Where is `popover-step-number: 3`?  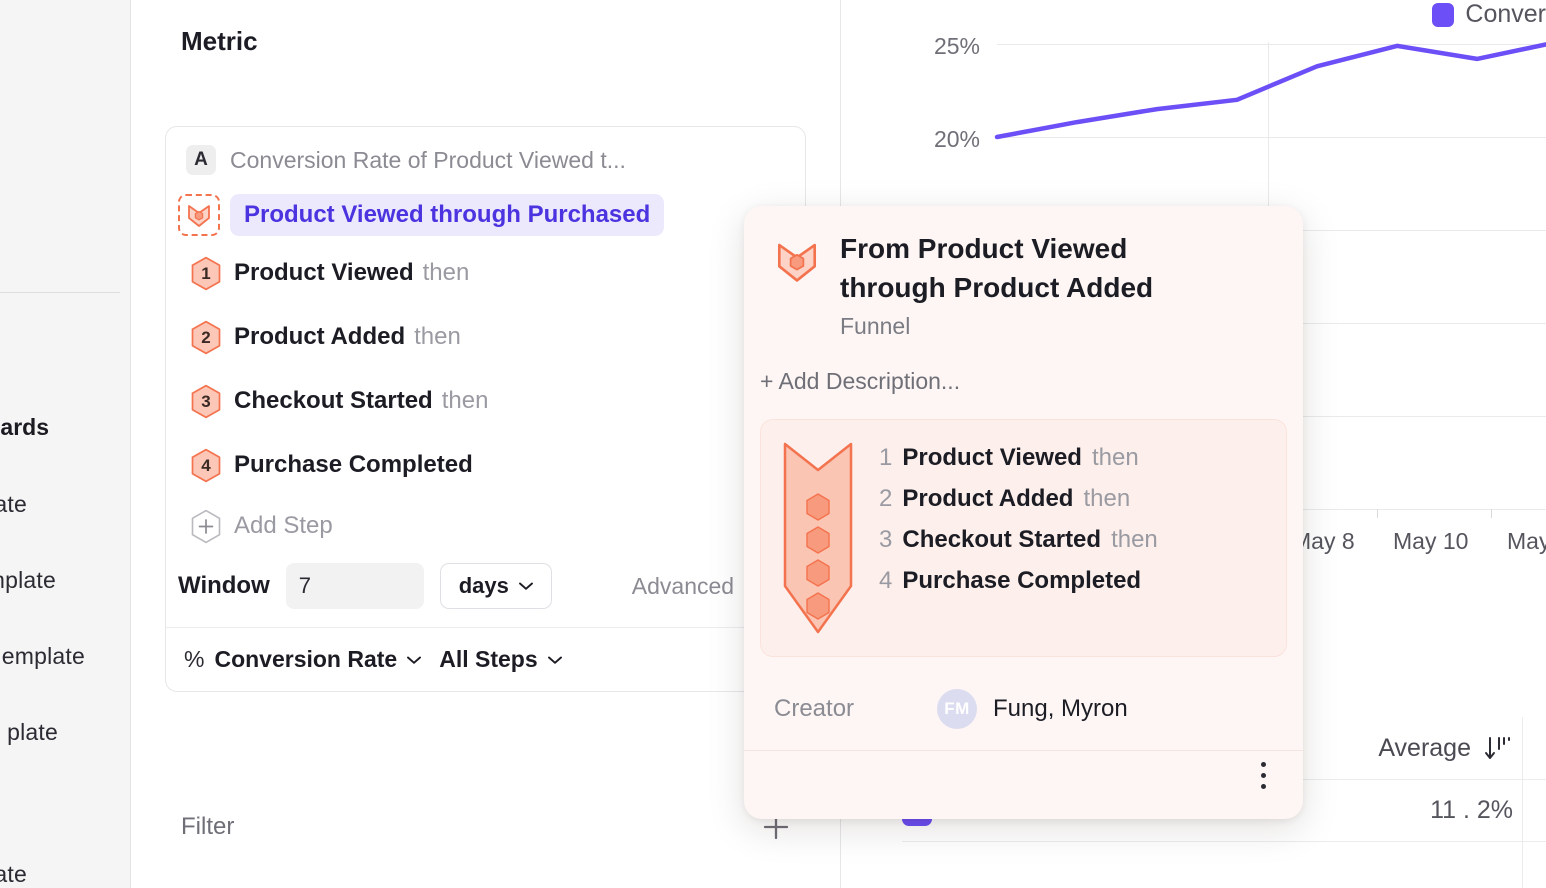
popover-step-number: 3 is located at coordinates (886, 540).